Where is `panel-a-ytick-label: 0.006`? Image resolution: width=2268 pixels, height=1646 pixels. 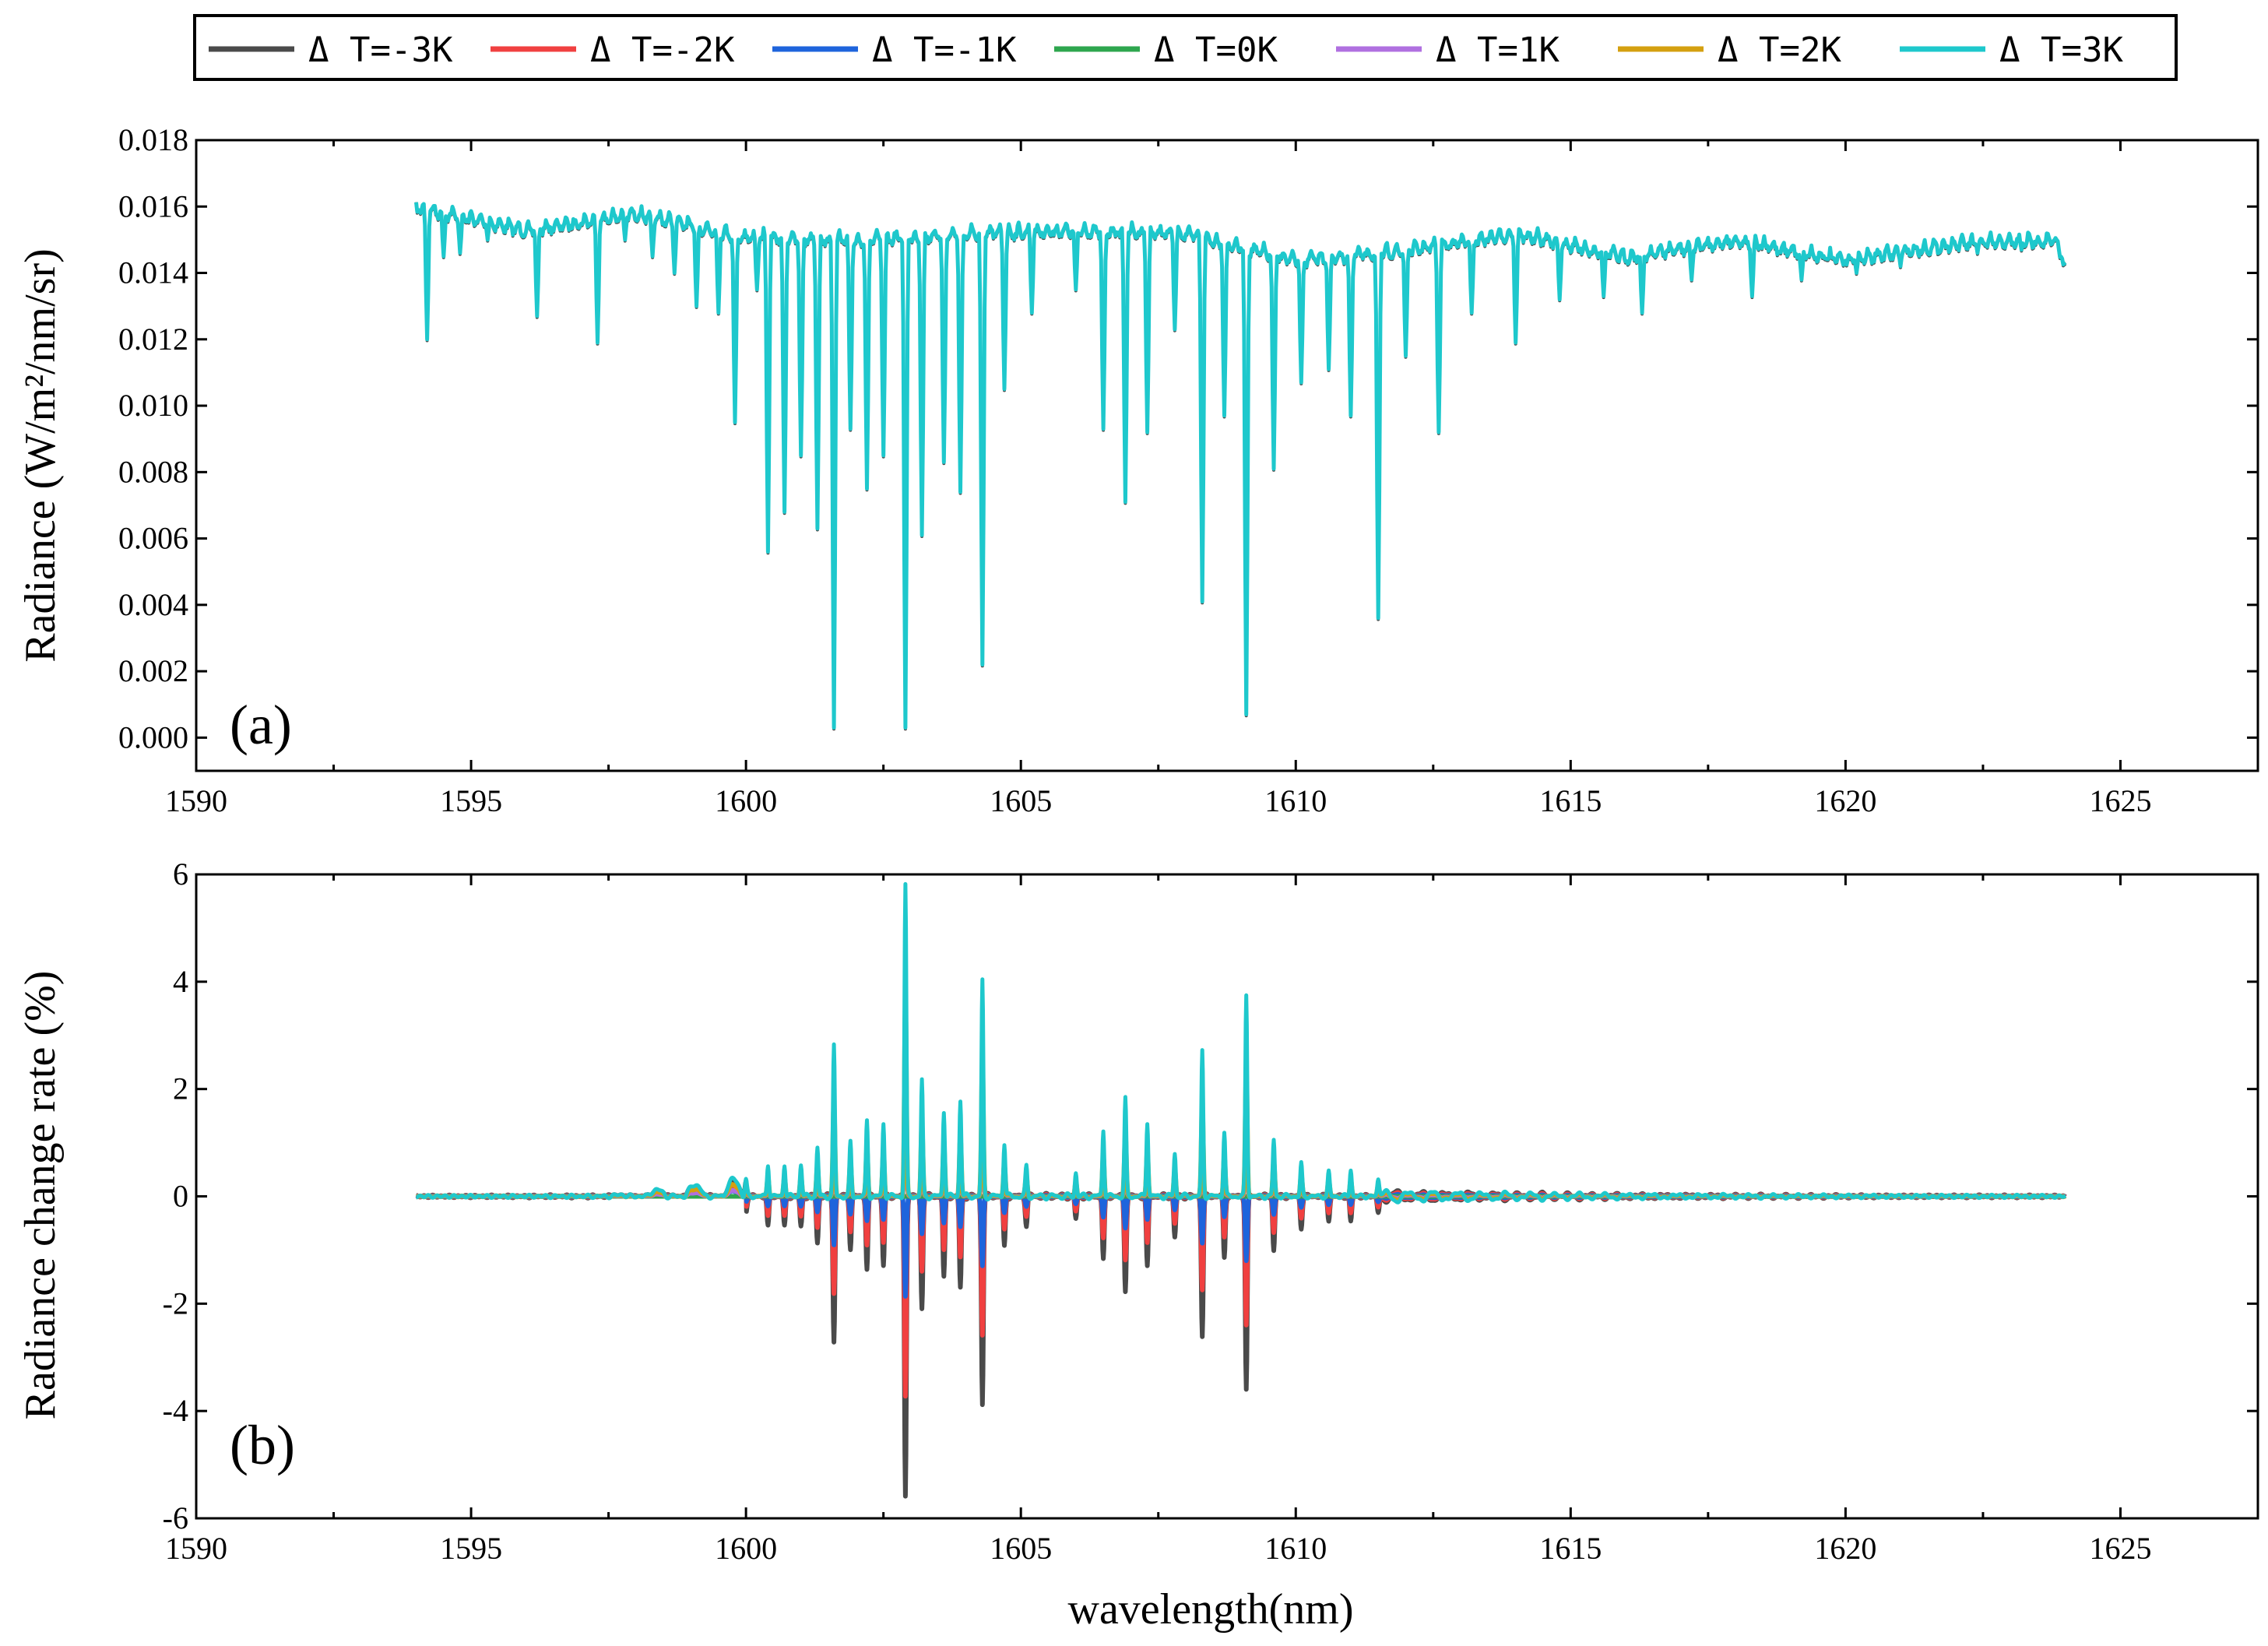 panel-a-ytick-label: 0.006 is located at coordinates (153, 538).